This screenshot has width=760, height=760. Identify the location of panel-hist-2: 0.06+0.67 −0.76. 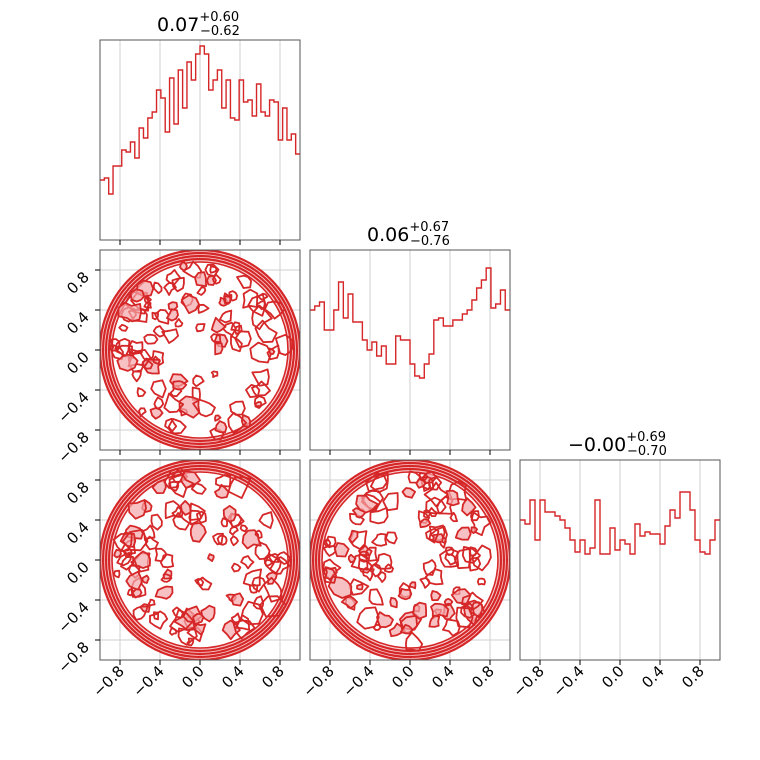
(410, 335).